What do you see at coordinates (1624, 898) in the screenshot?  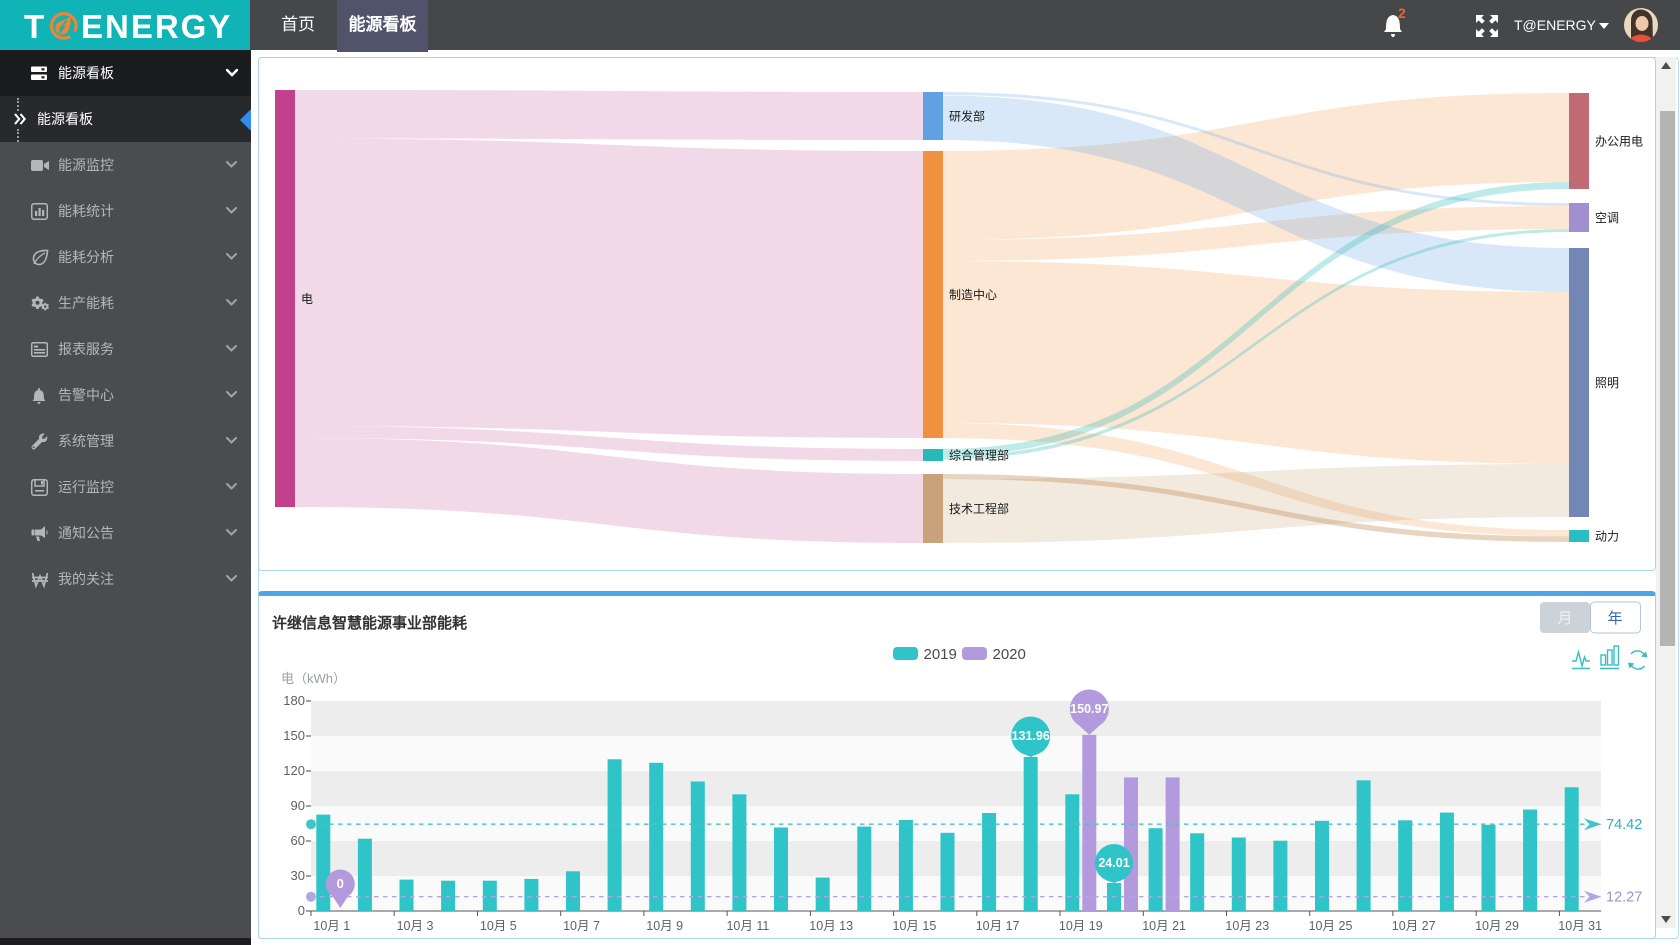 I see `svg-text: 12.27` at bounding box center [1624, 898].